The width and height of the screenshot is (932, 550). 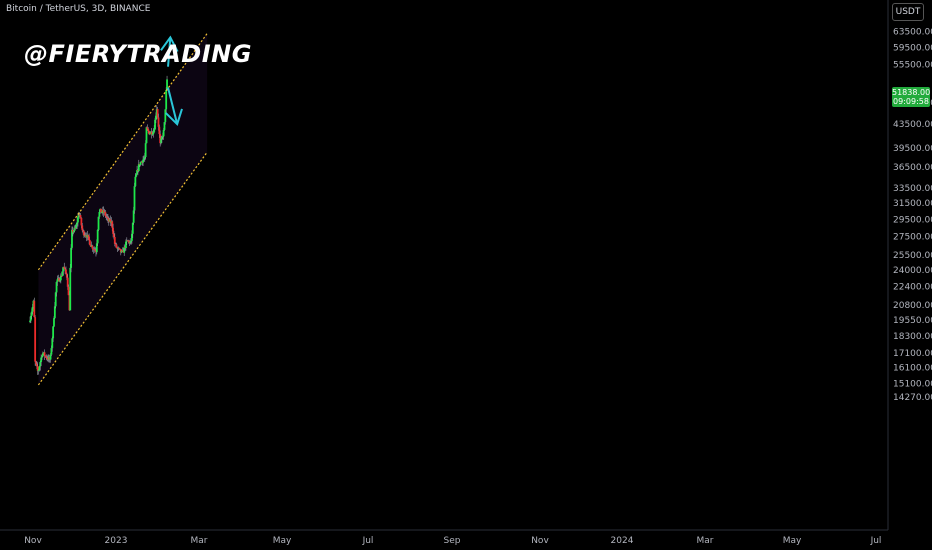 I want to click on time-axis-label: May, so click(x=792, y=541).